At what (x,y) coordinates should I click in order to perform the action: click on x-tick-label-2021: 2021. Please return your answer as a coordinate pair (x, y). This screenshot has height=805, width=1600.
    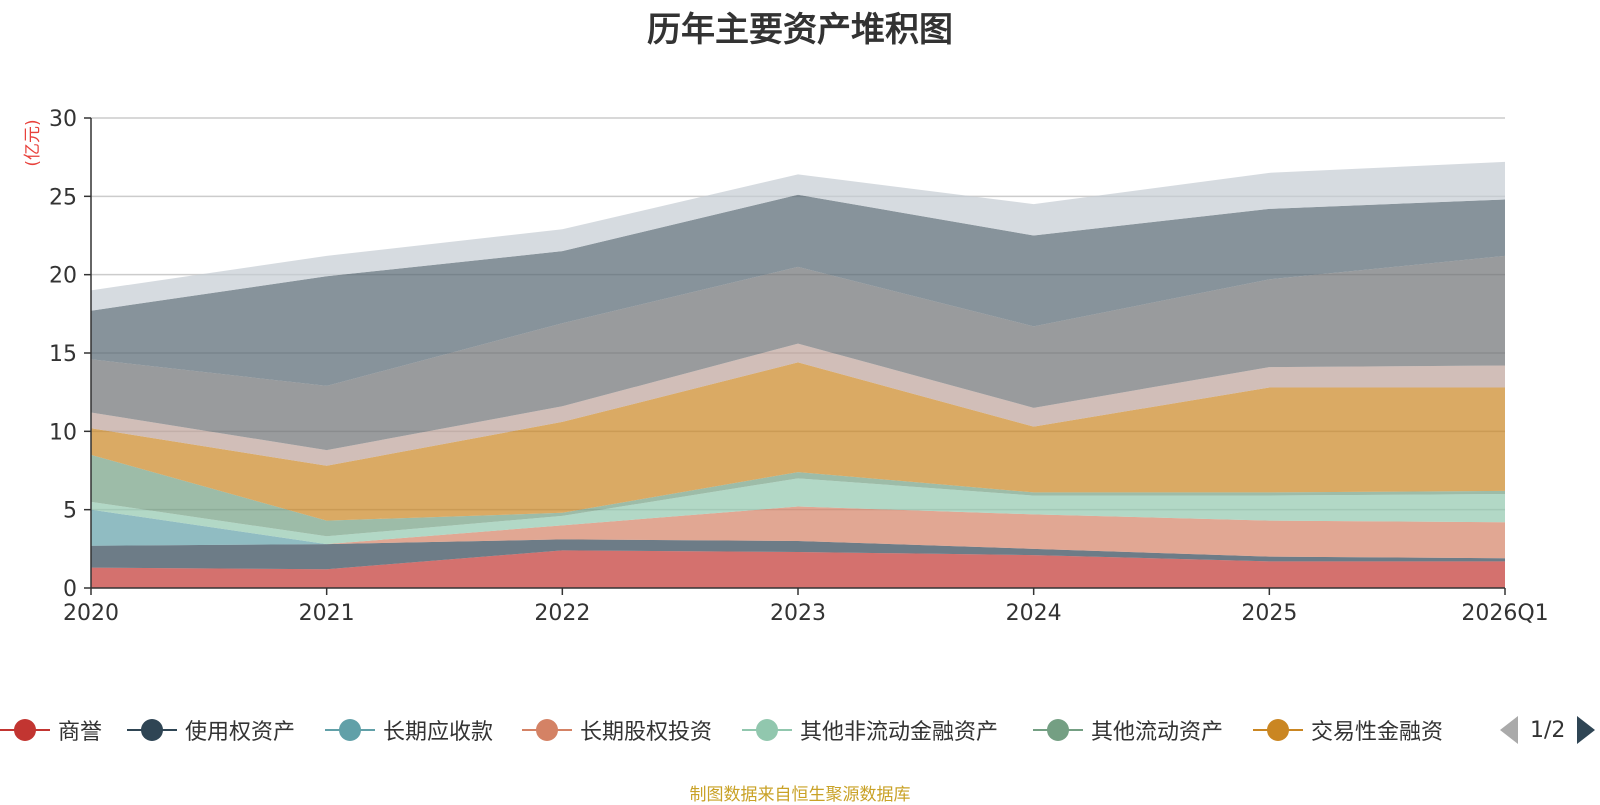
    Looking at the image, I should click on (327, 613).